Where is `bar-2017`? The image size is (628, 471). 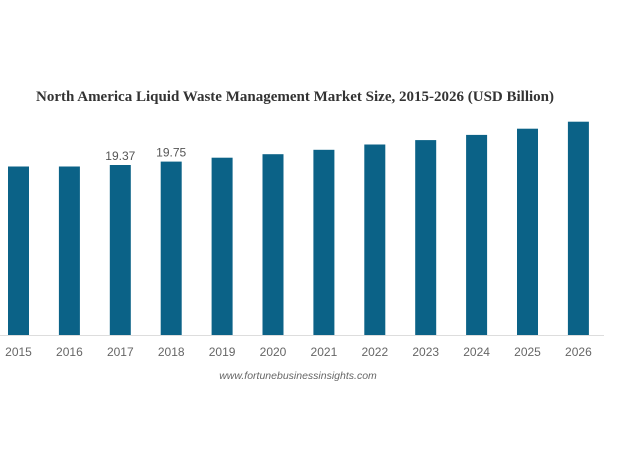 bar-2017 is located at coordinates (120, 250).